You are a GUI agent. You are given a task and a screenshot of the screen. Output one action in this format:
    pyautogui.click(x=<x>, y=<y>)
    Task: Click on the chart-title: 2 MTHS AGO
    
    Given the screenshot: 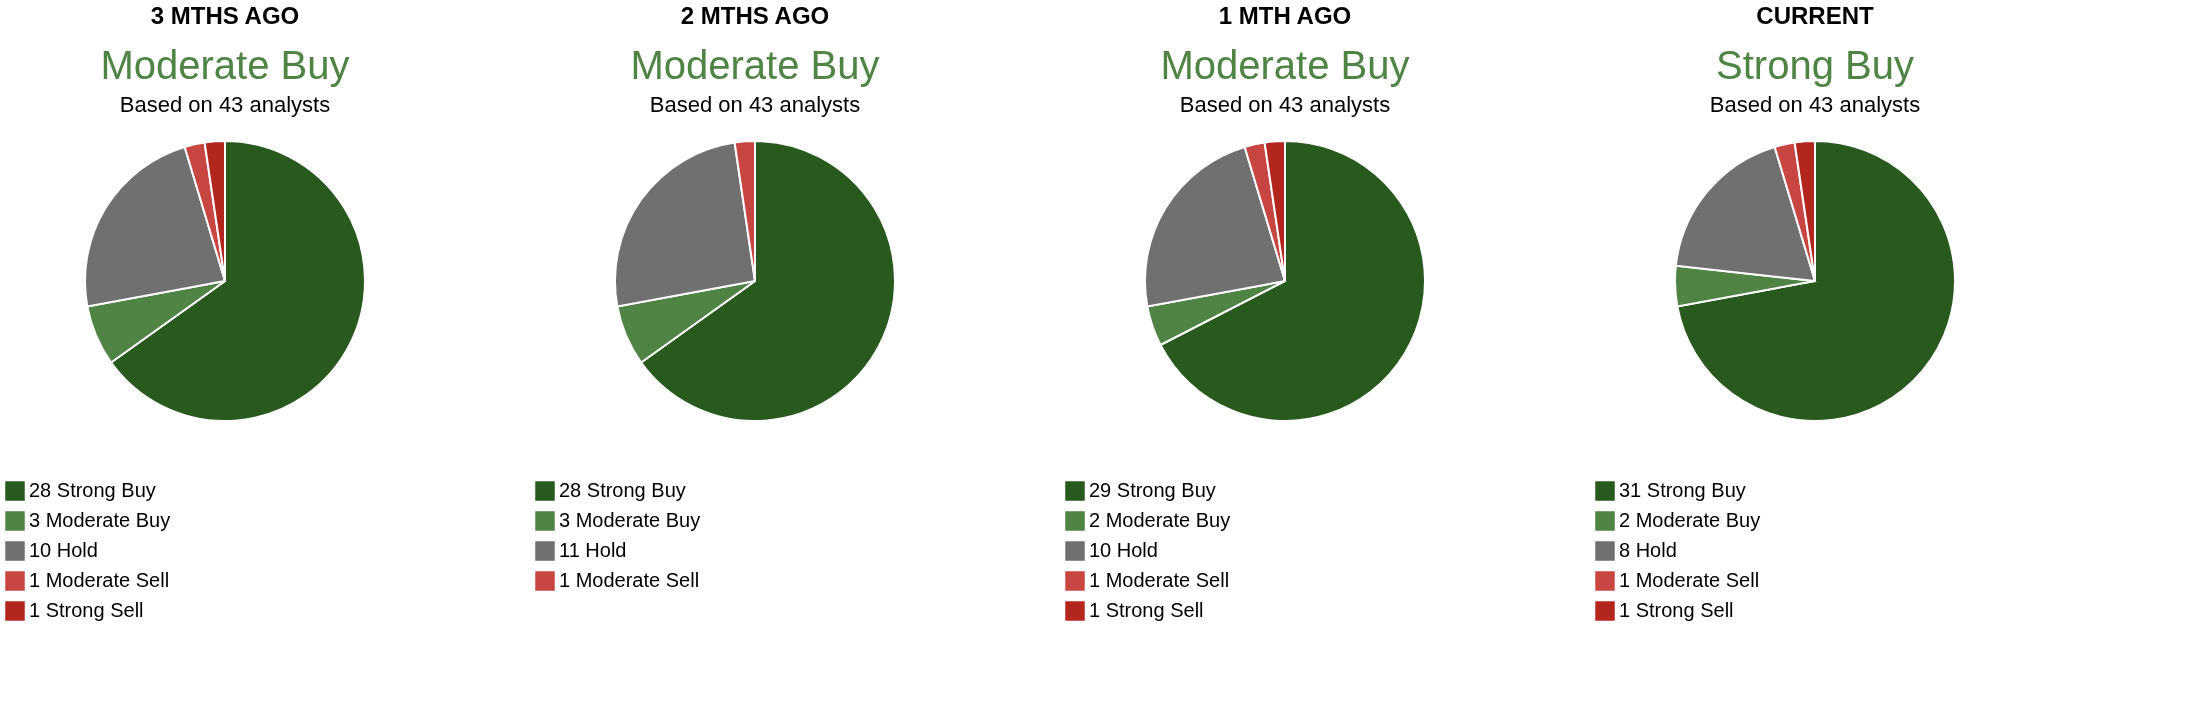 What is the action you would take?
    pyautogui.click(x=755, y=15)
    